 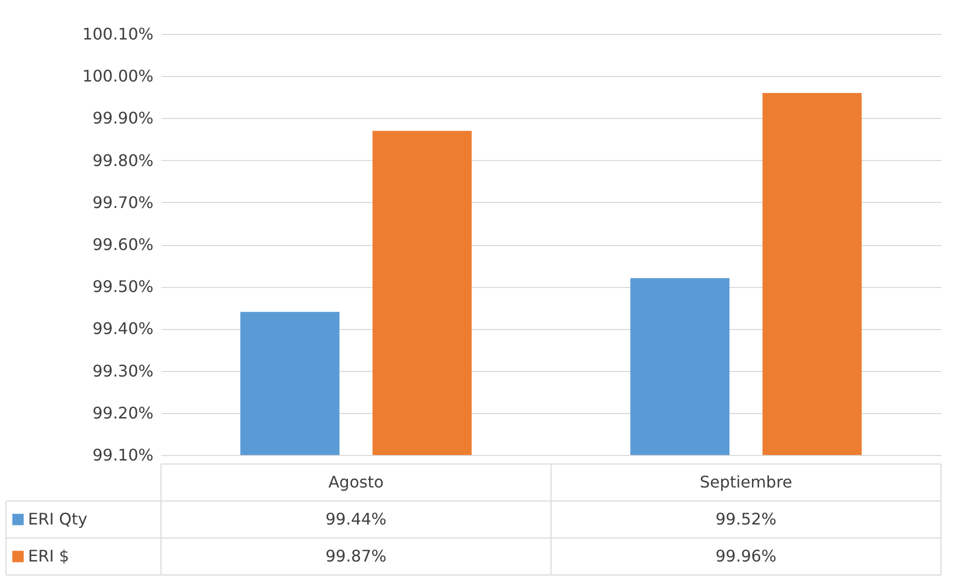 I want to click on y-tick-label: 100.10%, so click(x=118, y=34).